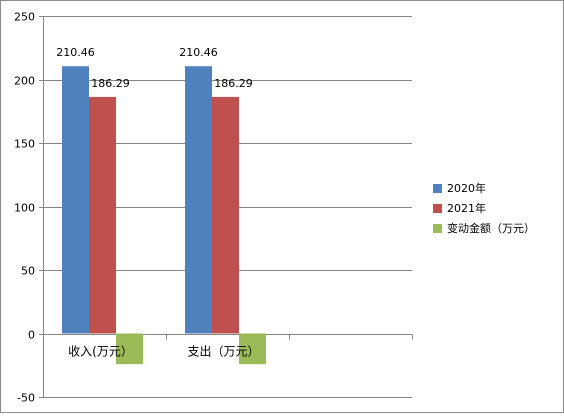 Image resolution: width=564 pixels, height=416 pixels. What do you see at coordinates (223, 352) in the screenshot?
I see `x-category-label: 支出（万元）` at bounding box center [223, 352].